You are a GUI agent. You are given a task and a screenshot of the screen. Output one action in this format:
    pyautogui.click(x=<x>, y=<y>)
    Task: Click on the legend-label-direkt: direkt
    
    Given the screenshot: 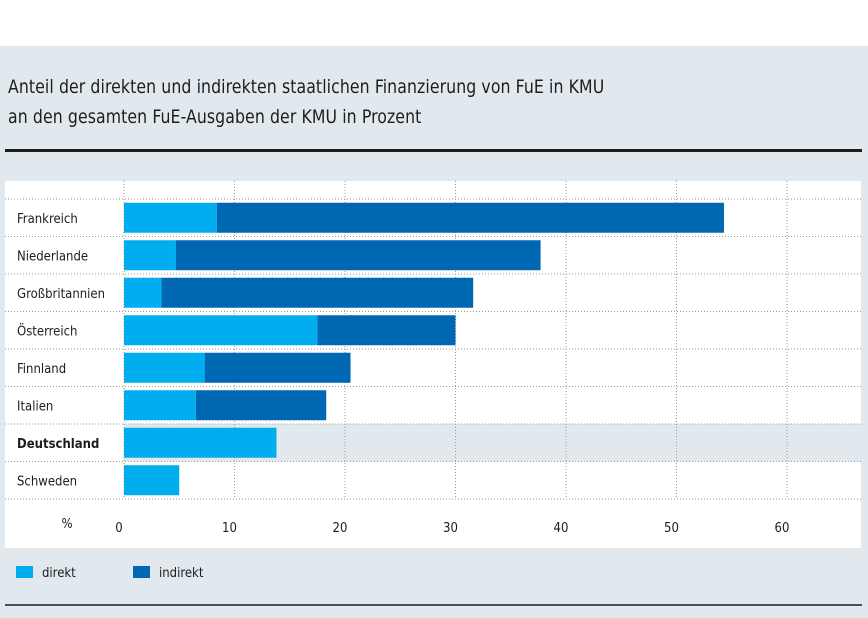 What is the action you would take?
    pyautogui.click(x=59, y=573)
    